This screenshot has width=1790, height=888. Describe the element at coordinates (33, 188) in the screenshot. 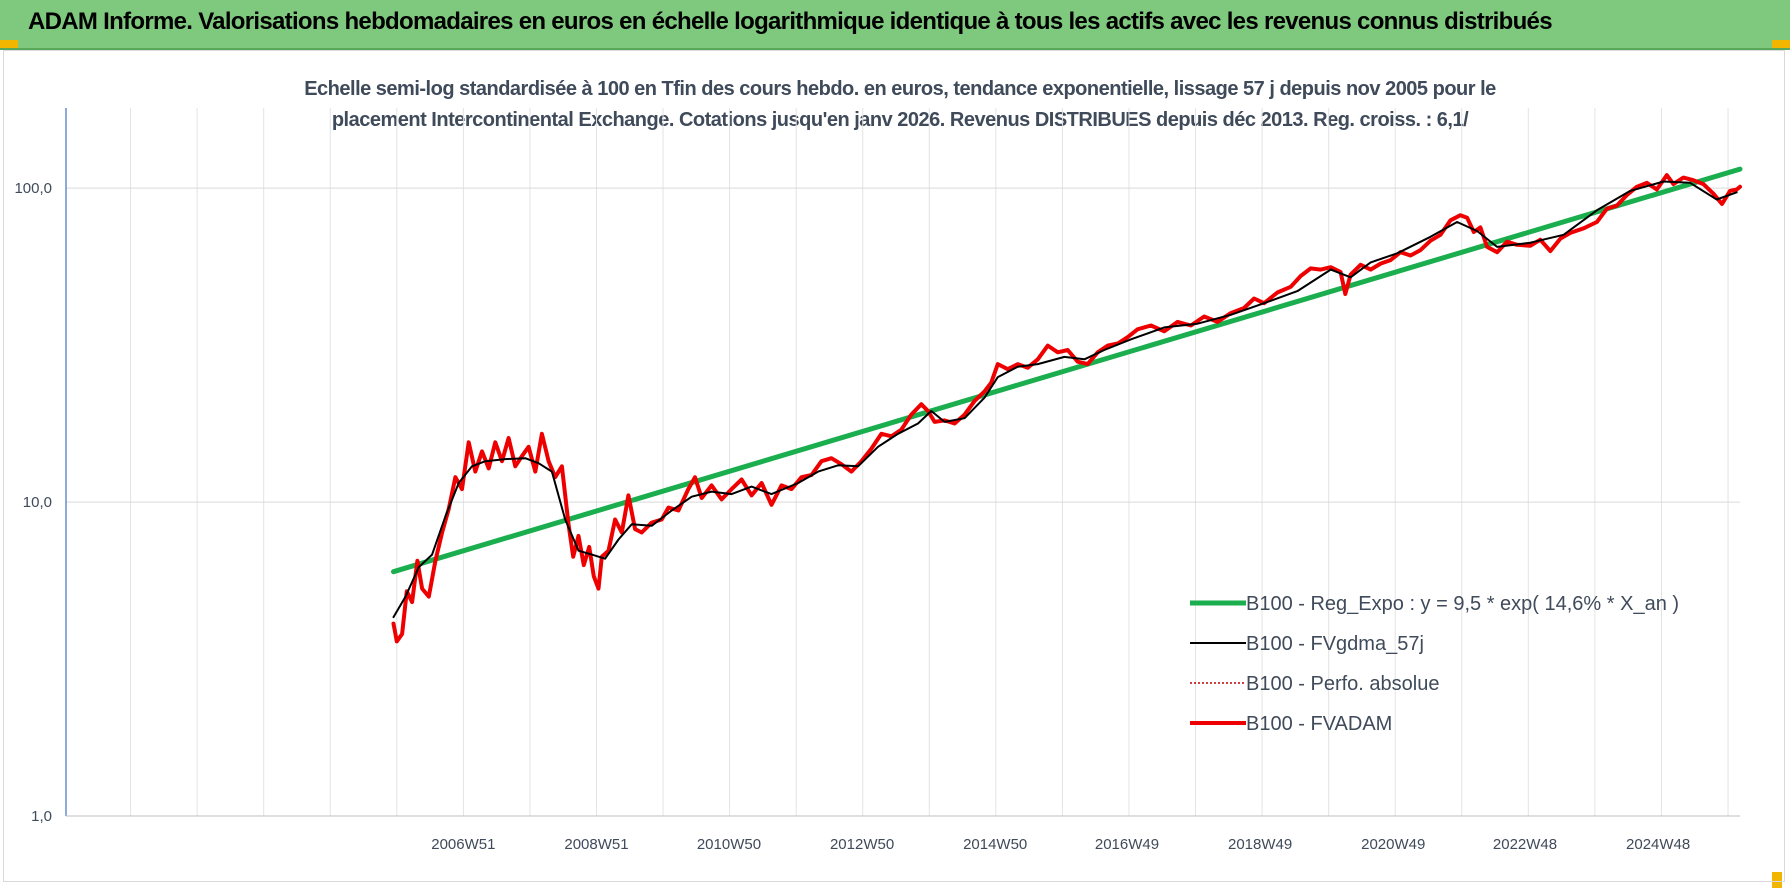

I see `y-tick-label: 100,0` at that location.